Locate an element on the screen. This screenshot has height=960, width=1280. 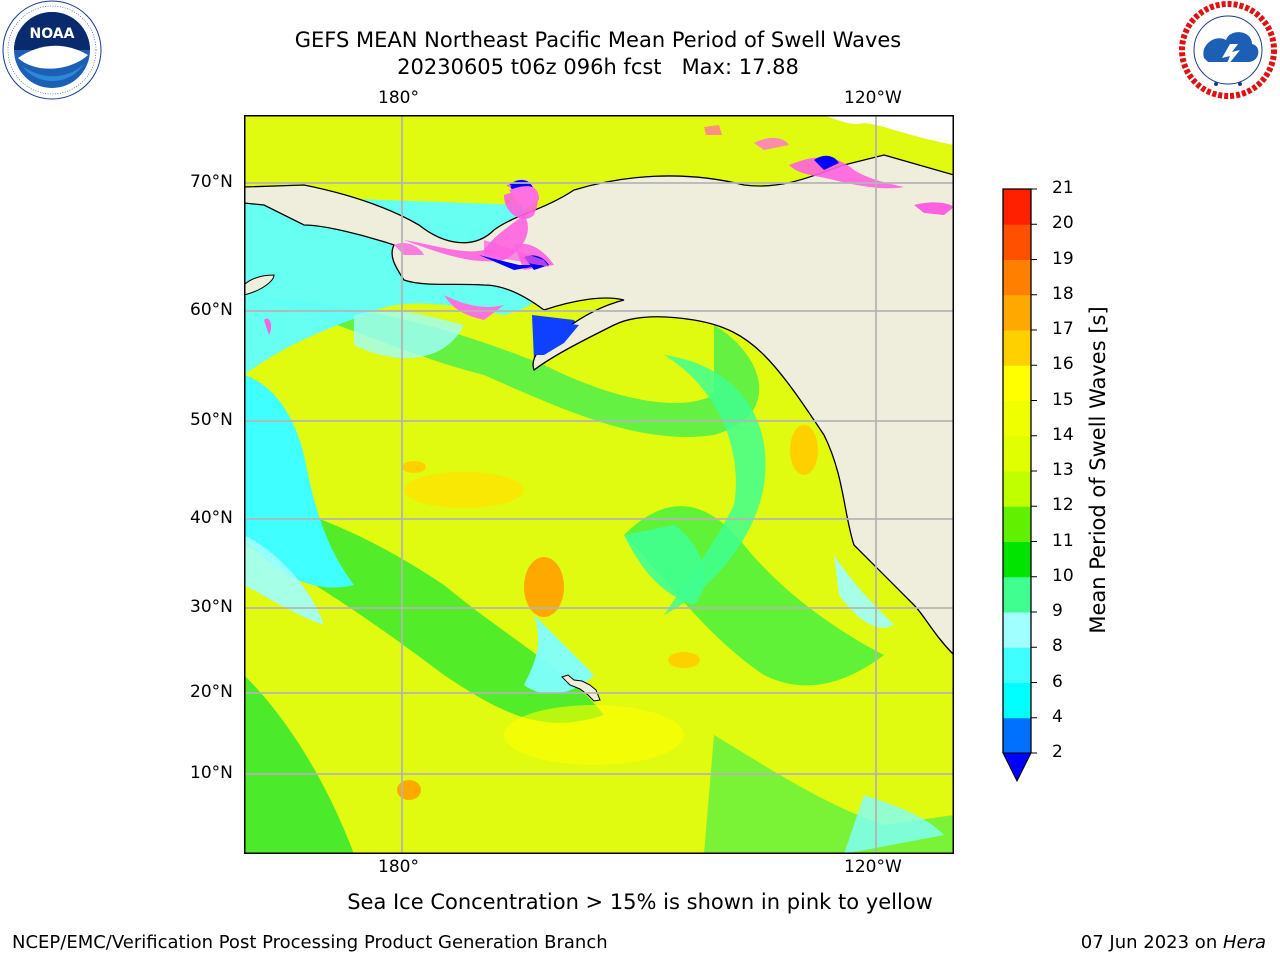
lat-label-30n: 30°N is located at coordinates (211, 607).